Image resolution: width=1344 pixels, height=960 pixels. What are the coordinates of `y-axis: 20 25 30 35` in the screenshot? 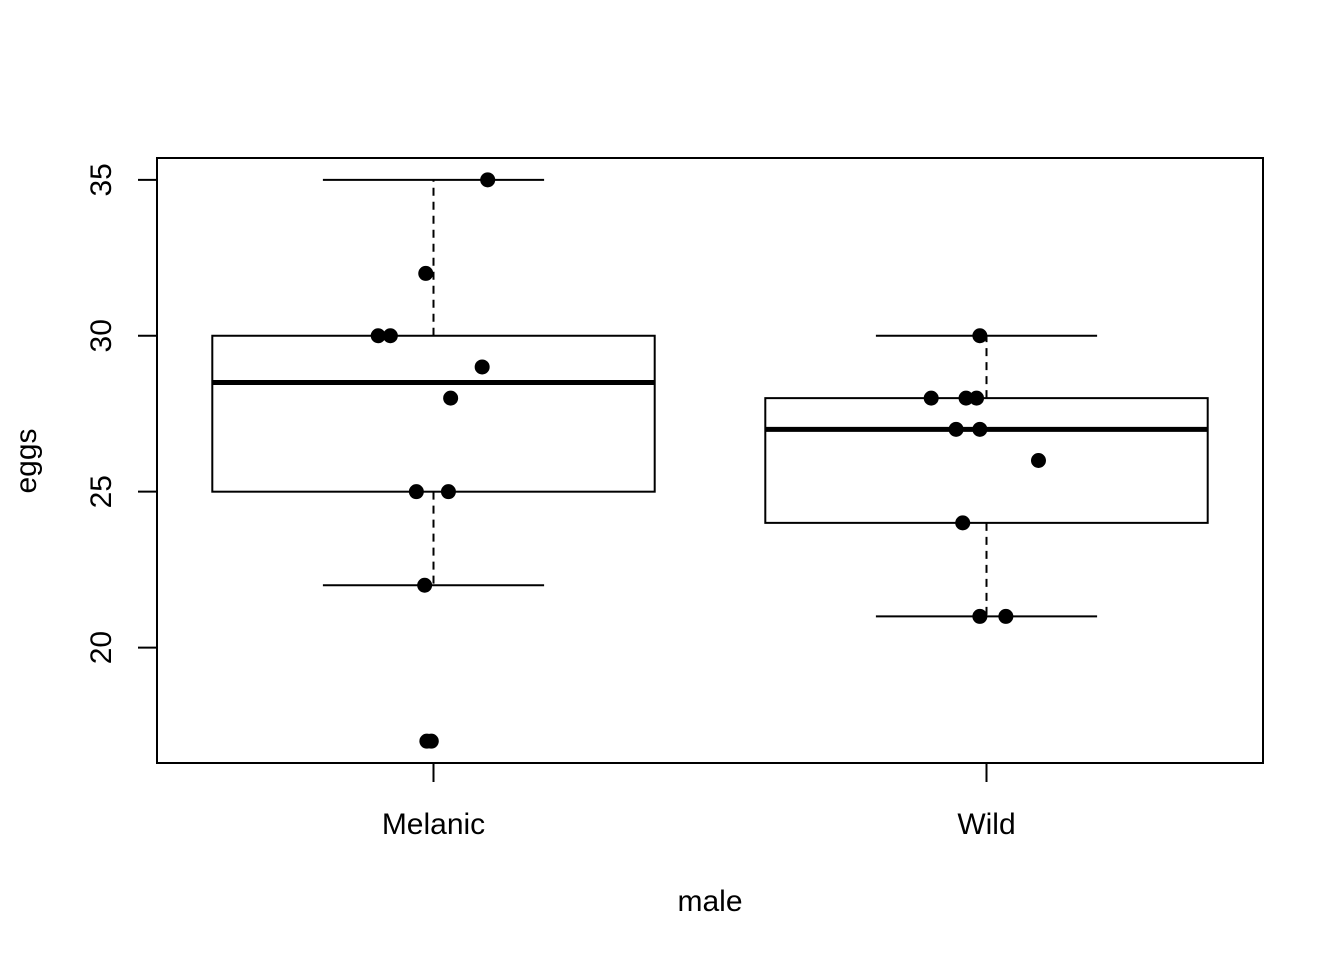 It's located at (121, 413).